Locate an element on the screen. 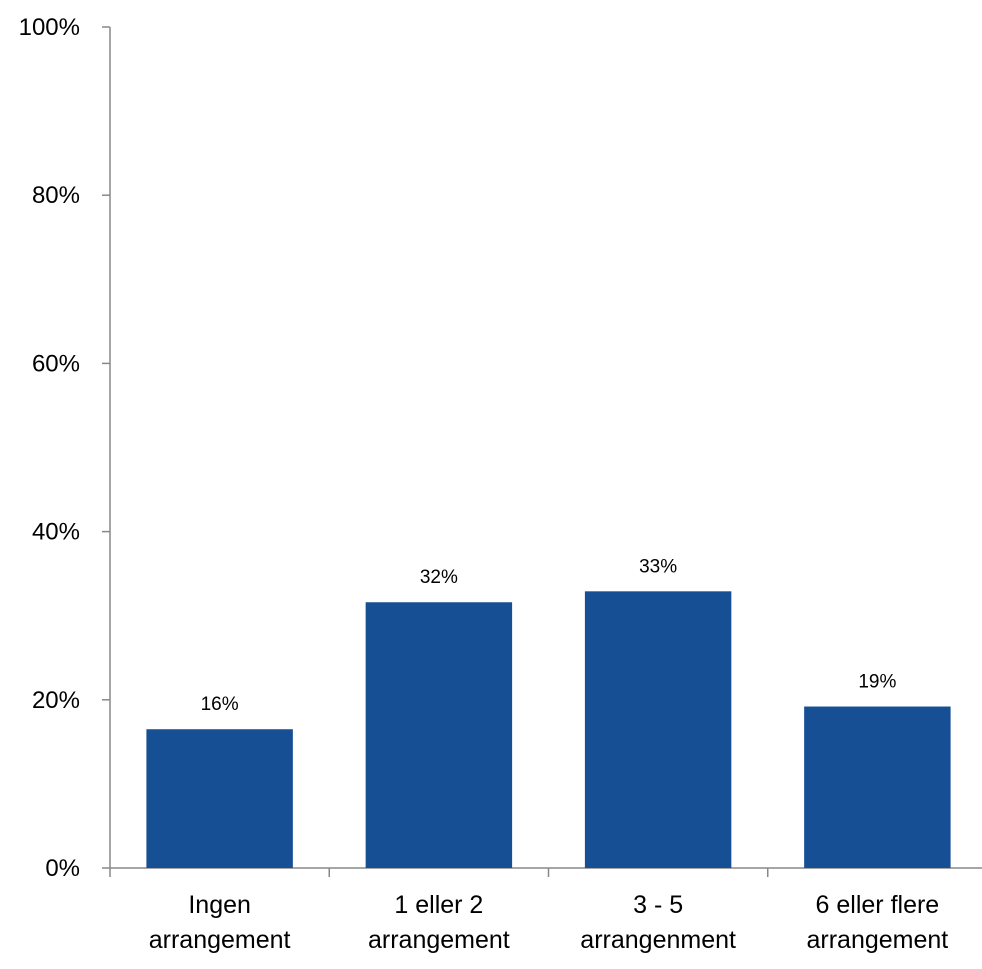 Image resolution: width=982 pixels, height=969 pixels. bar-data-label: 32% is located at coordinates (439, 577).